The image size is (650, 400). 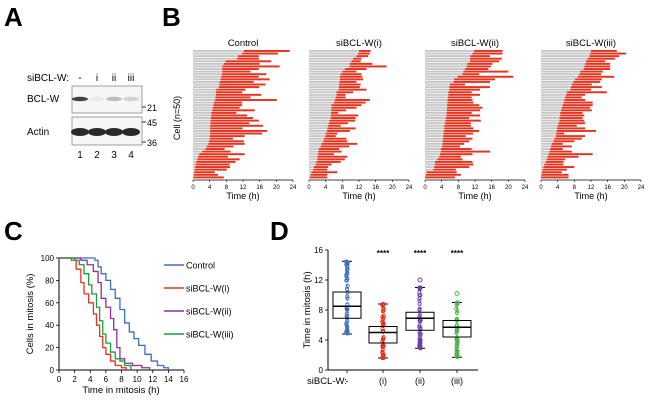 I want to click on blot-row-label-actin: Actin, so click(x=38, y=132).